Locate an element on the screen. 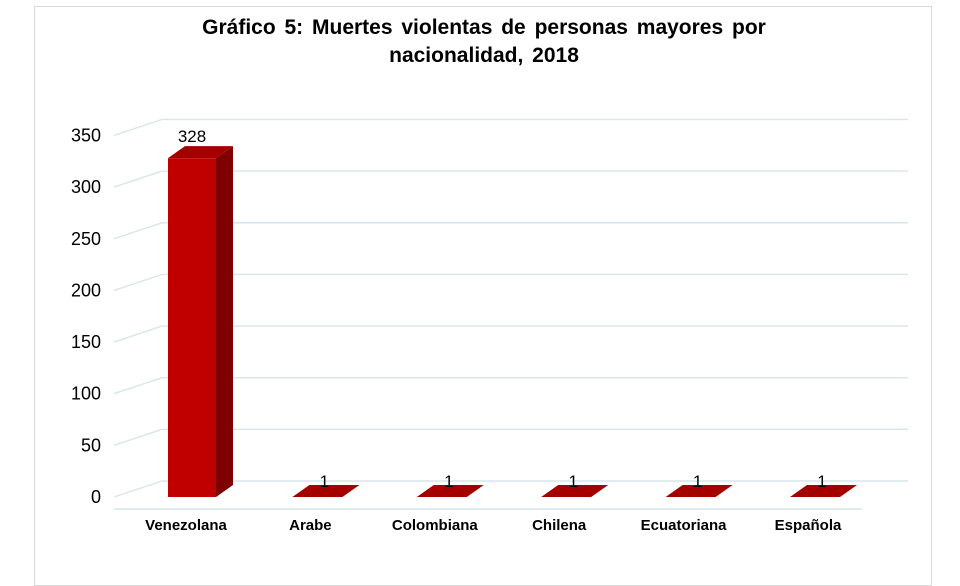  floor-side-line is located at coordinates (138, 489).